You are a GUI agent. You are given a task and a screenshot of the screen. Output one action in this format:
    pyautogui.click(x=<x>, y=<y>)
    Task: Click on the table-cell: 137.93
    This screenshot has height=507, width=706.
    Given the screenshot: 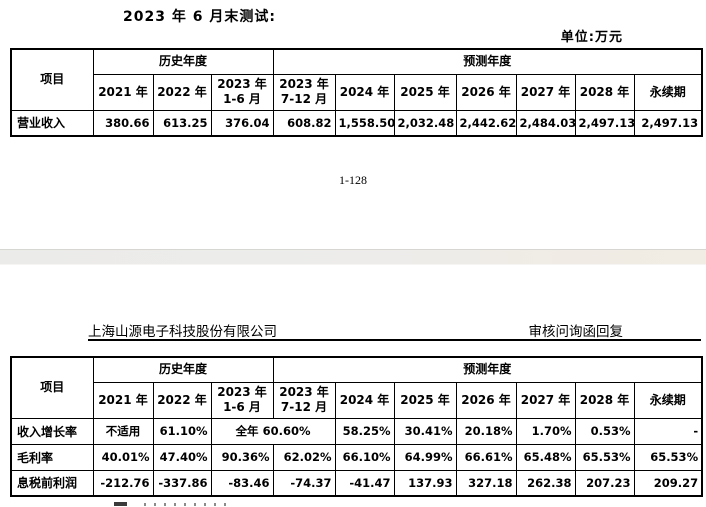 What is the action you would take?
    pyautogui.click(x=425, y=483)
    